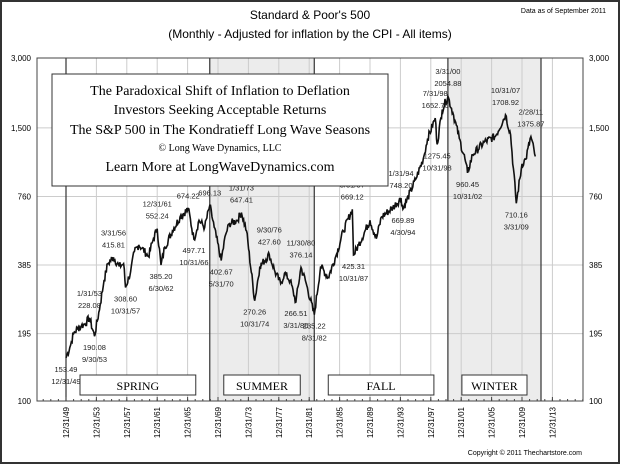  What do you see at coordinates (65, 381) in the screenshot?
I see `annotation-label: 12/31/49` at bounding box center [65, 381].